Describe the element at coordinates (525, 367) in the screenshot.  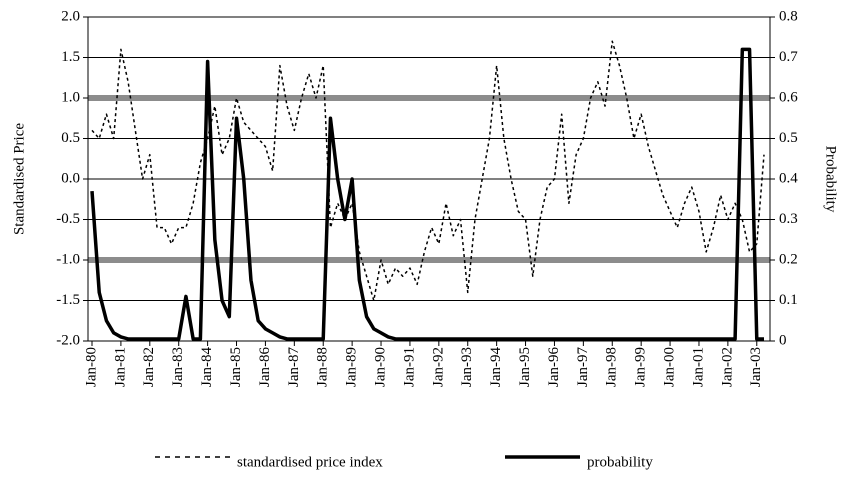
I see `x-tick-label: Jan-95` at that location.